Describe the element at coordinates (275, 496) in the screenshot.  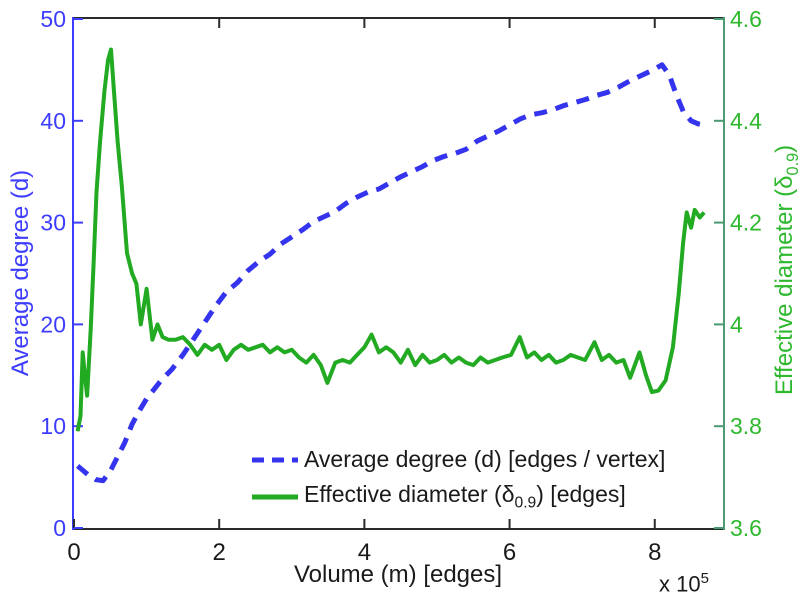
I see `legend-solid-line-sample` at that location.